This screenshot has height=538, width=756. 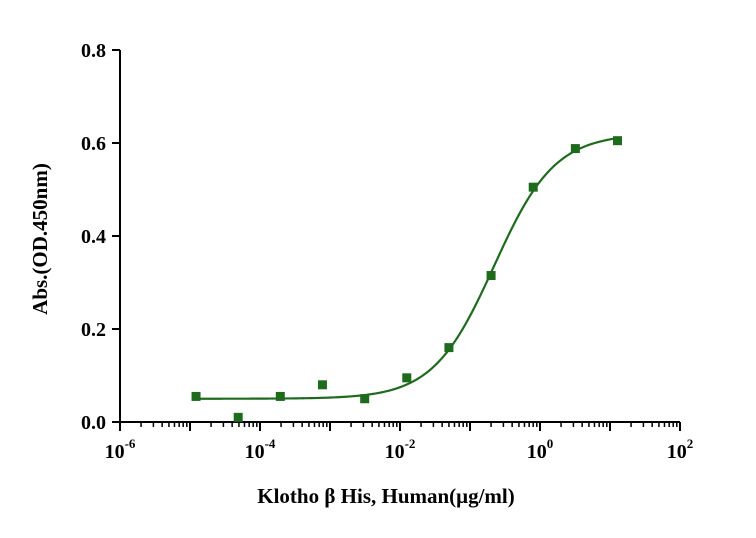 What do you see at coordinates (540, 449) in the screenshot?
I see `x-tick-label: 10⁰` at bounding box center [540, 449].